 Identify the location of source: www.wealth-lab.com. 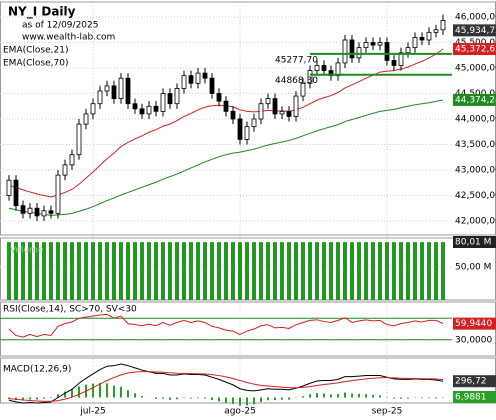
(68, 38).